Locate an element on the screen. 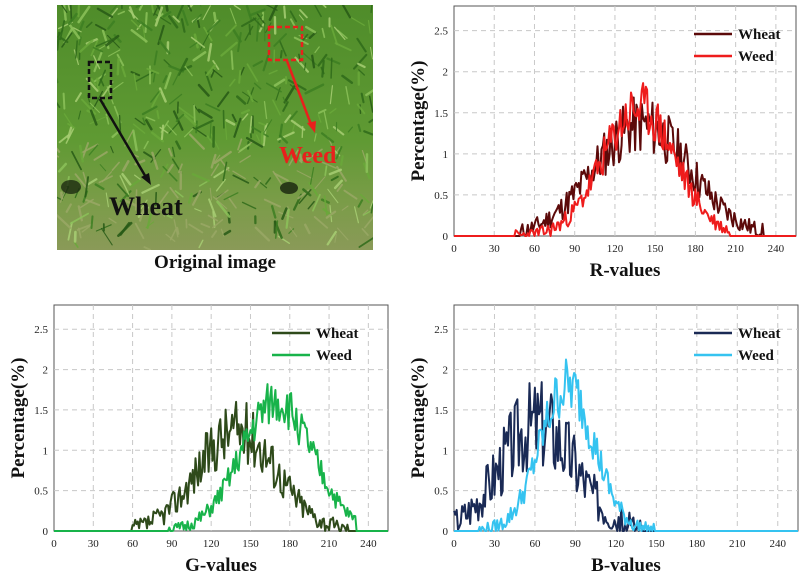 This screenshot has width=800, height=580. image-caption: Original image is located at coordinates (215, 262).